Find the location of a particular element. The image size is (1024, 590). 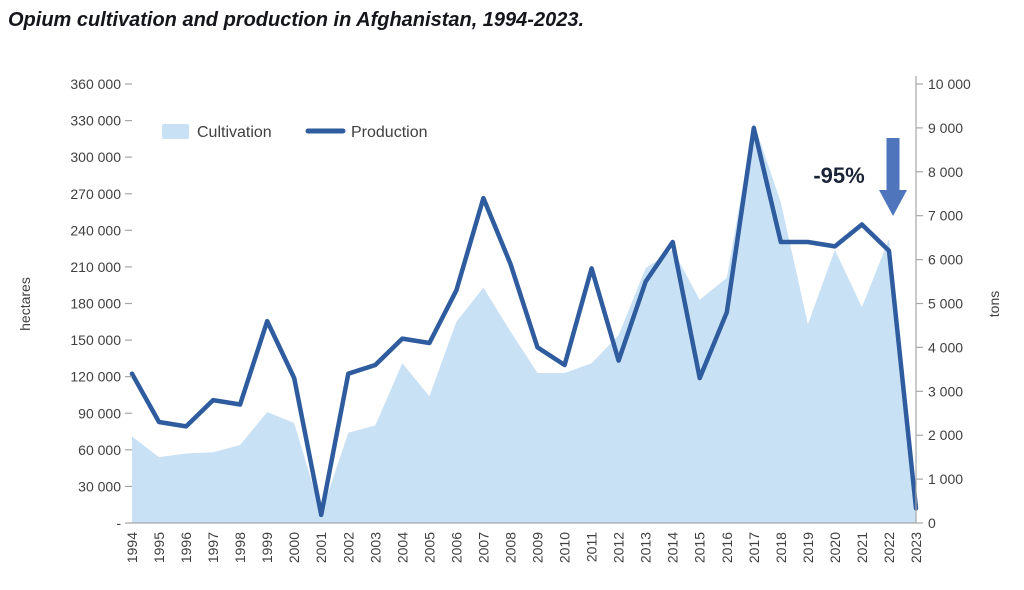

x-axis-year-label: 1999 is located at coordinates (267, 547).